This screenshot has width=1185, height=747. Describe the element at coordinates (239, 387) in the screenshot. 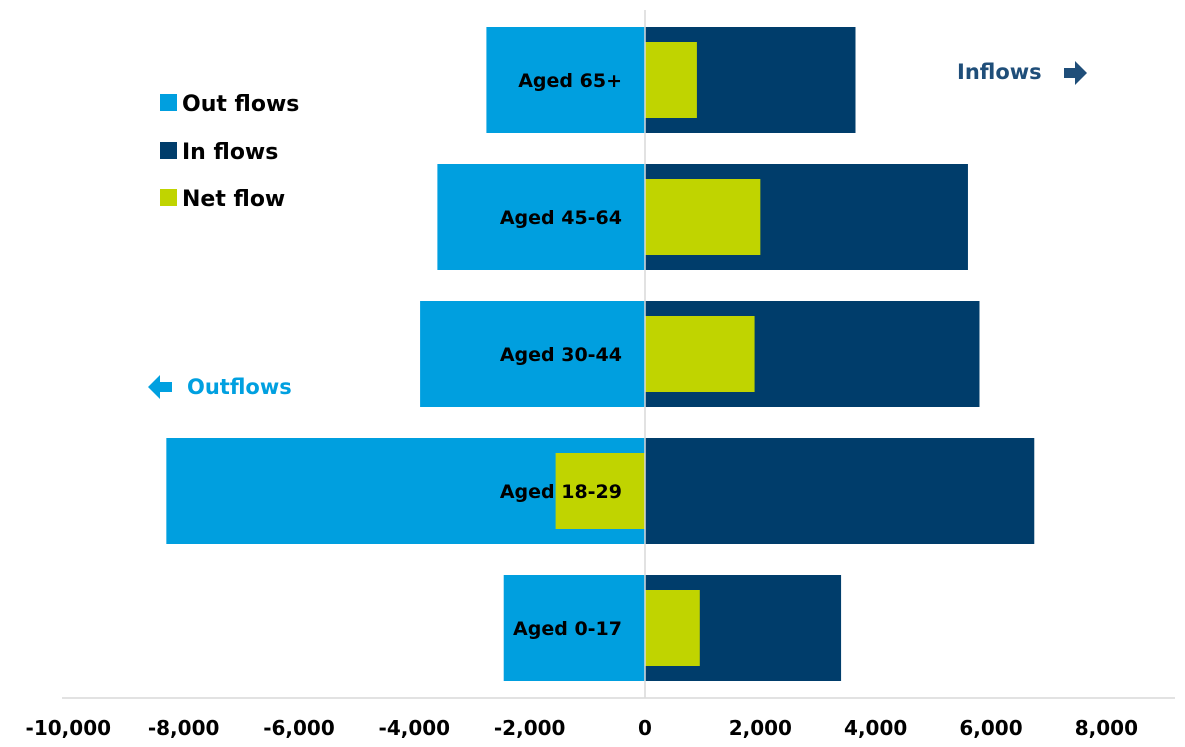

I see `outflows-annotation-text: Outflows` at that location.